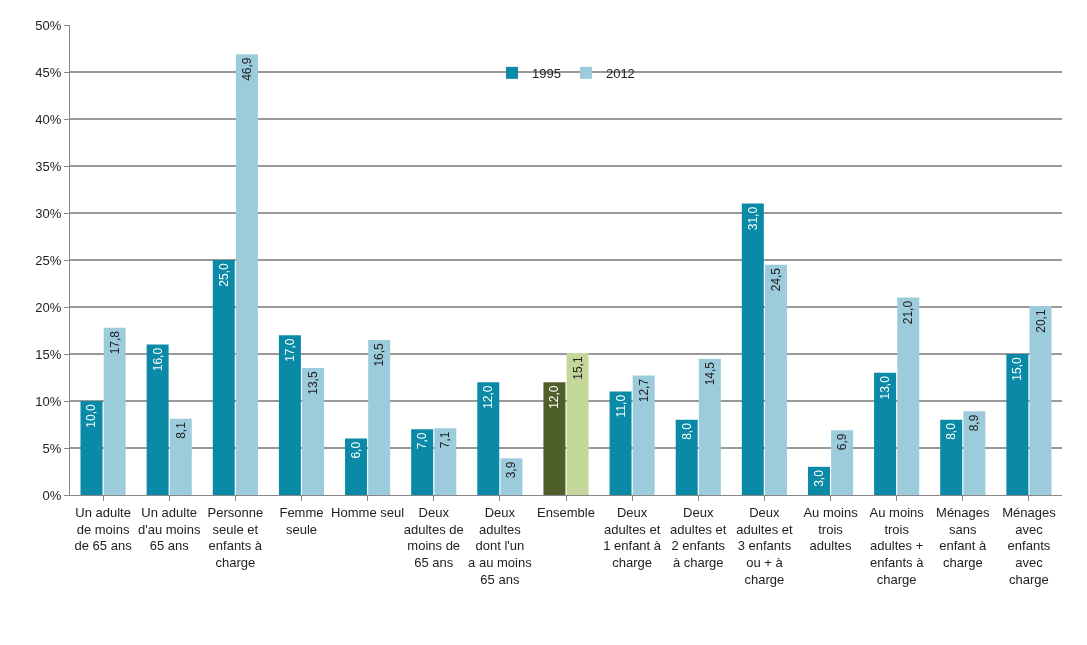 Image resolution: width=1087 pixels, height=645 pixels. I want to click on data-label: 15,0, so click(1017, 369).